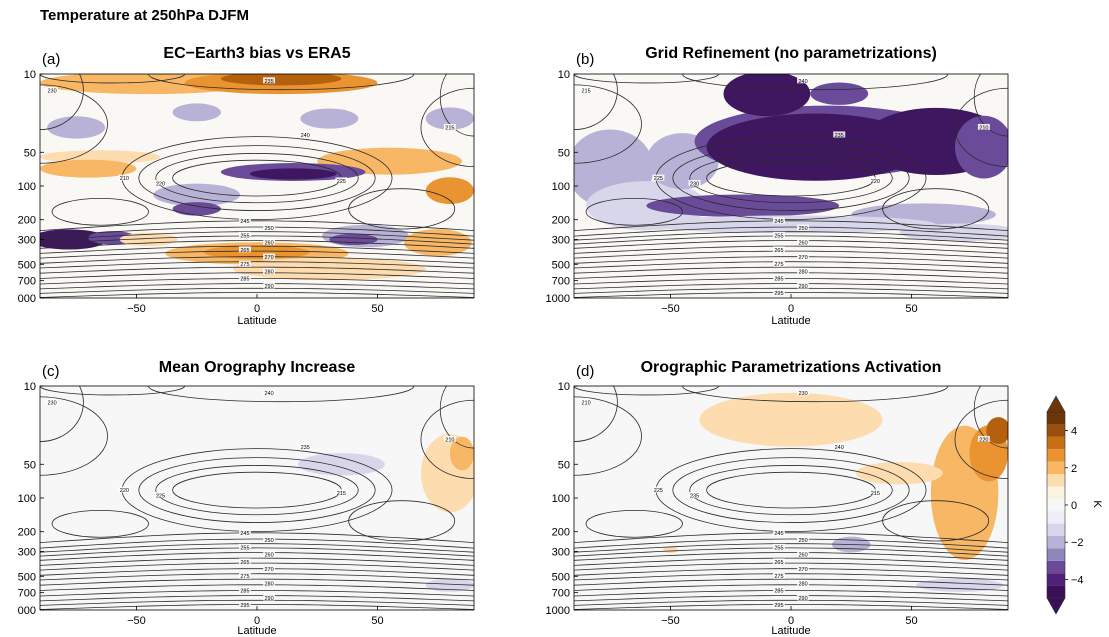 The image size is (1109, 637). I want to click on temperature-contours, so click(257, 186).